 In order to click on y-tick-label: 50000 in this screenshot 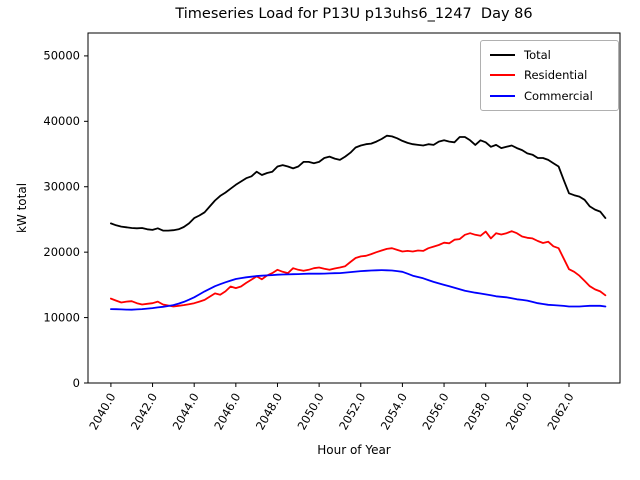, I will do `click(61, 56)`.